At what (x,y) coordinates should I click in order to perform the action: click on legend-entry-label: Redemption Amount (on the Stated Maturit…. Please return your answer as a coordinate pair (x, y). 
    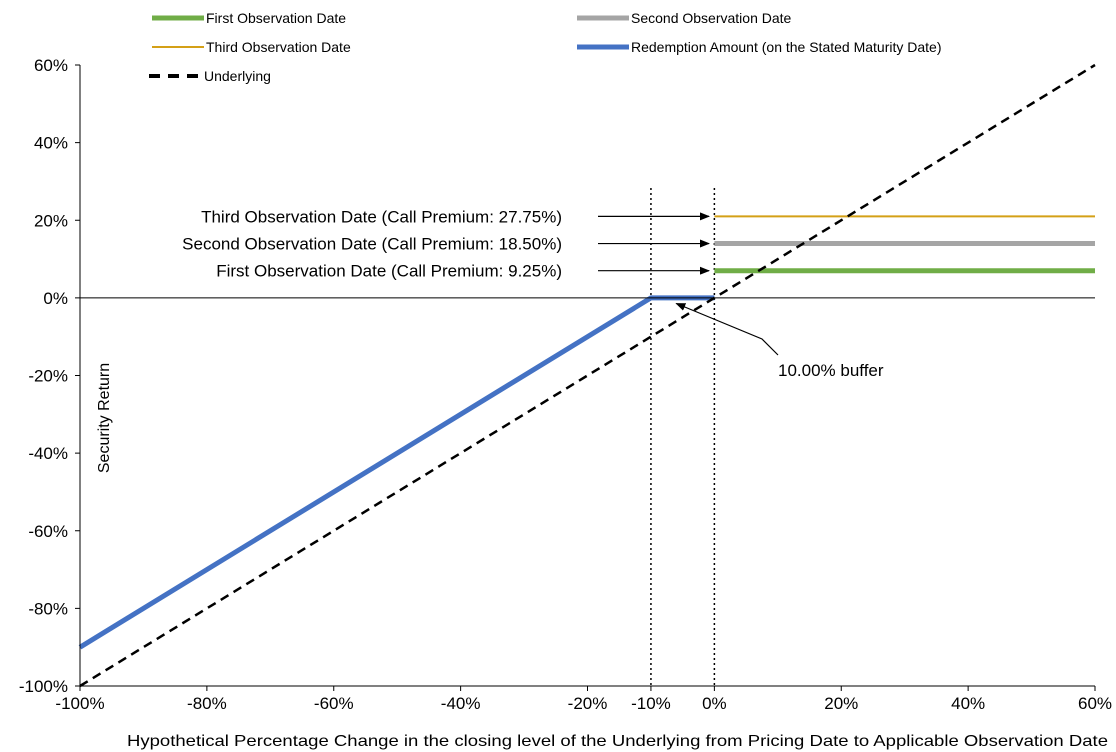
    Looking at the image, I should click on (786, 47).